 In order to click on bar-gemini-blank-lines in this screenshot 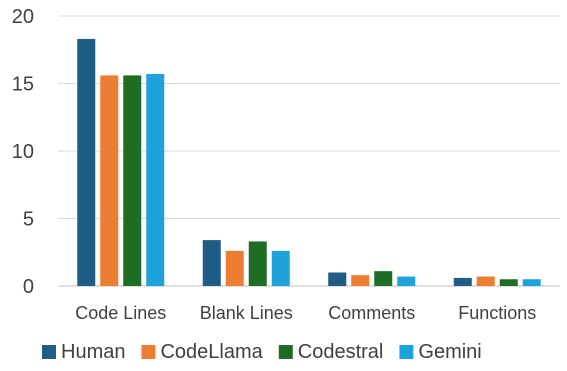, I will do `click(280, 268)`.